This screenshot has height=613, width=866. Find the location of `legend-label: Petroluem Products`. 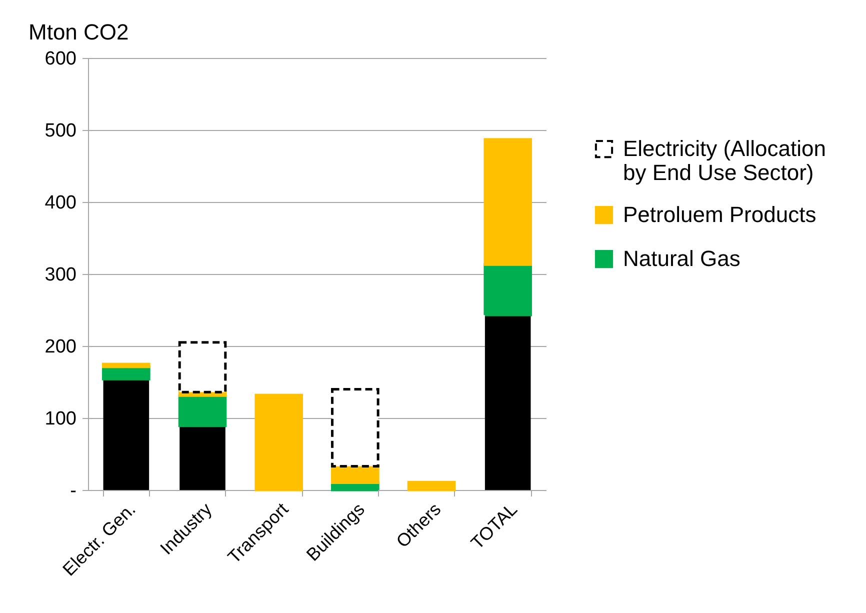

legend-label: Petroluem Products is located at coordinates (719, 214).